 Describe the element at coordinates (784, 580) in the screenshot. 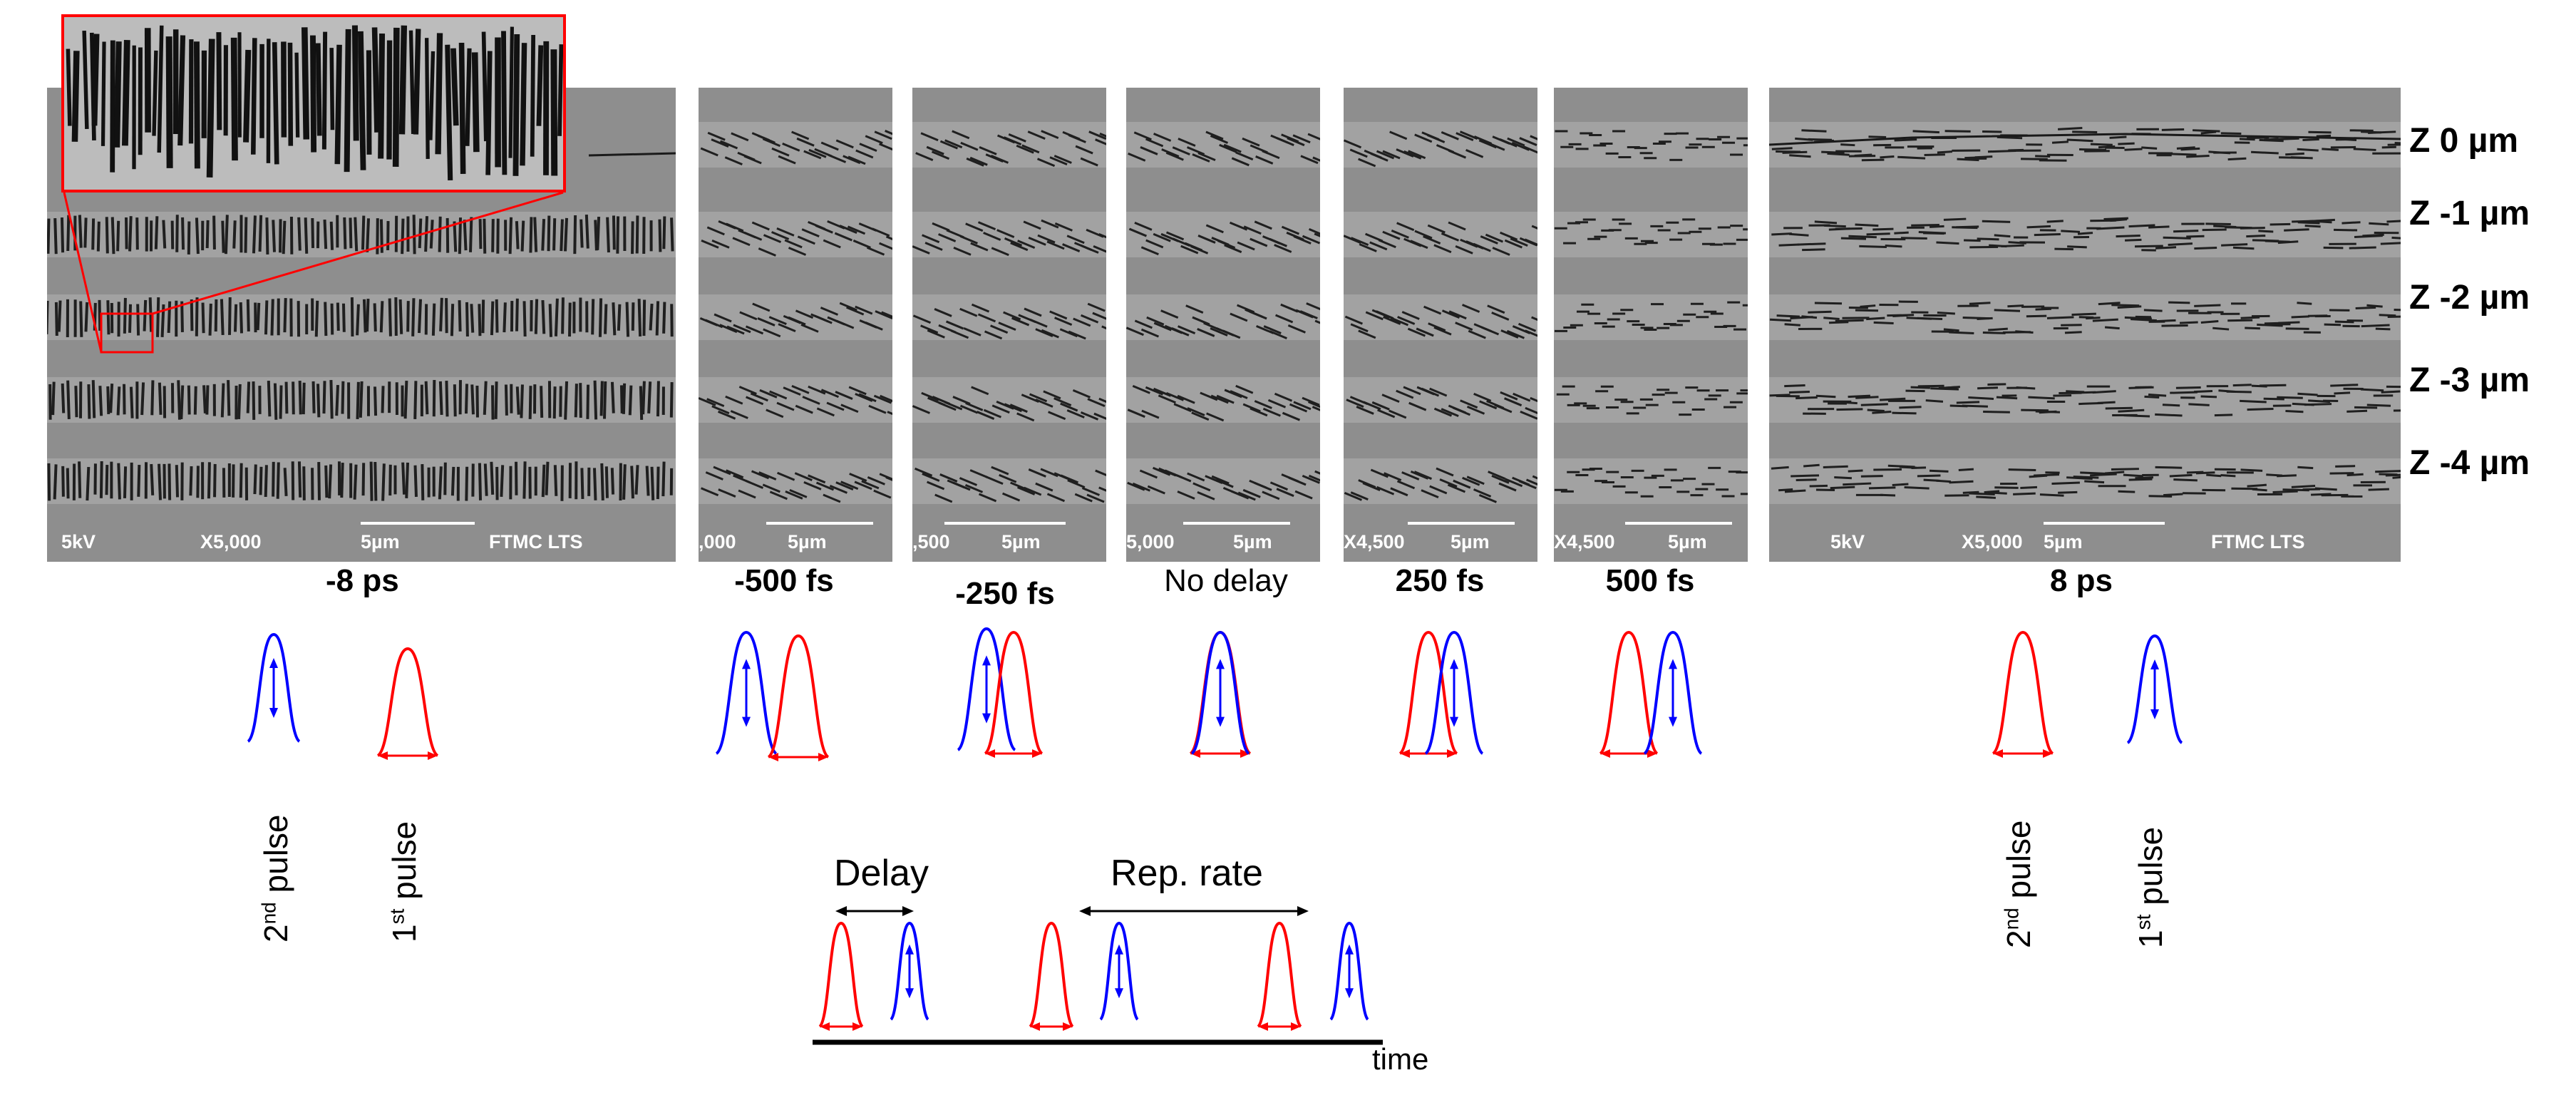

I see `delay-label-minus-500fs: -500 fs` at that location.